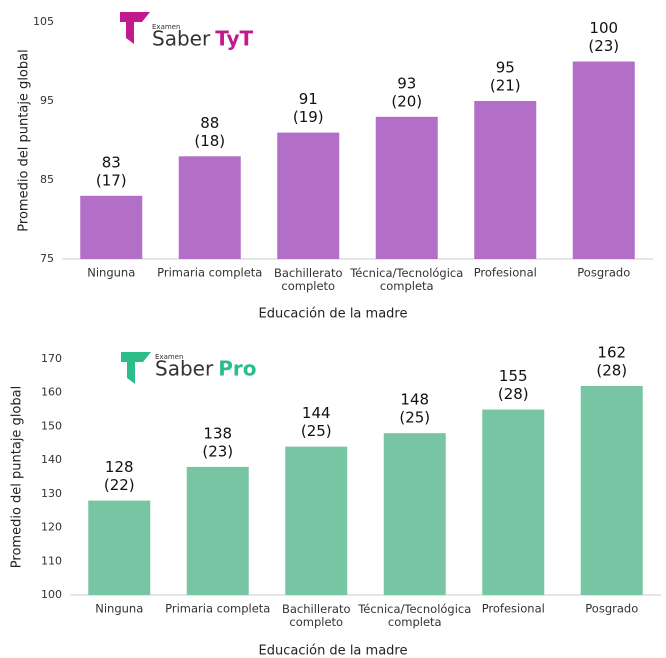 The width and height of the screenshot is (666, 658). Describe the element at coordinates (51, 459) in the screenshot. I see `y-tick-label: 140` at that location.